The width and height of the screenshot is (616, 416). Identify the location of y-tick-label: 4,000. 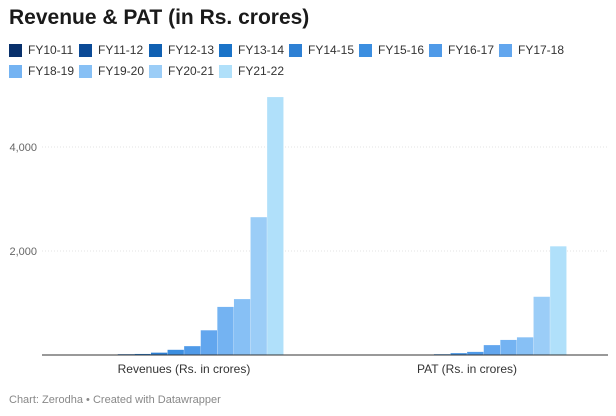
(23, 148).